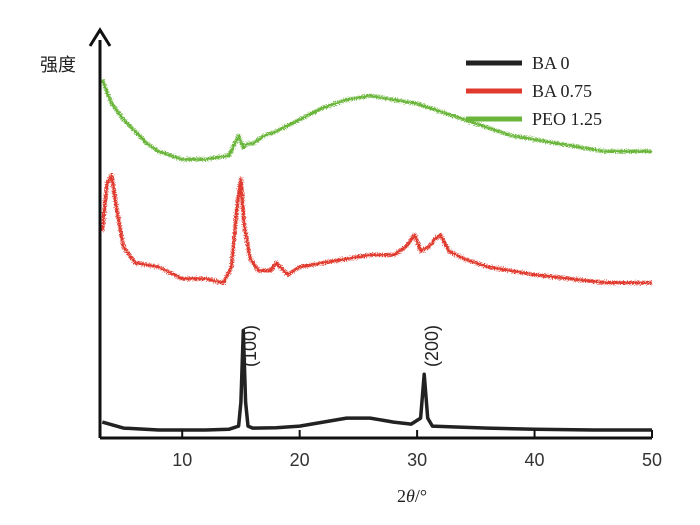 The image size is (700, 525). I want to click on legend-label: BA 0, so click(551, 63).